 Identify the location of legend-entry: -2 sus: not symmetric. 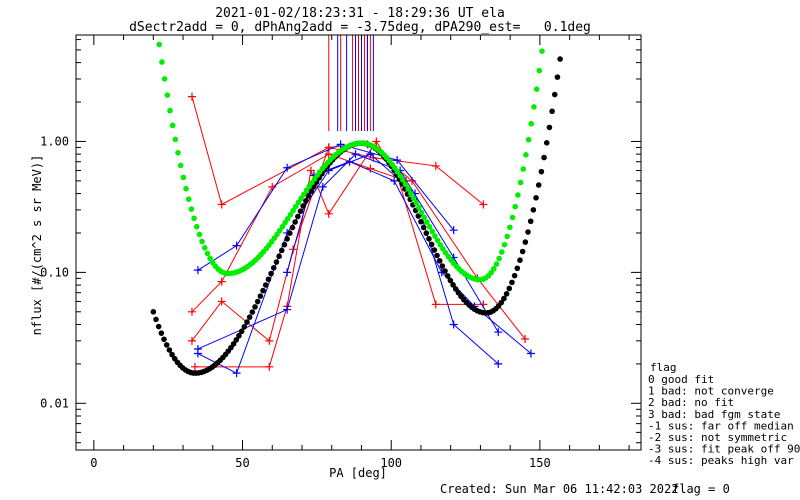
(717, 437).